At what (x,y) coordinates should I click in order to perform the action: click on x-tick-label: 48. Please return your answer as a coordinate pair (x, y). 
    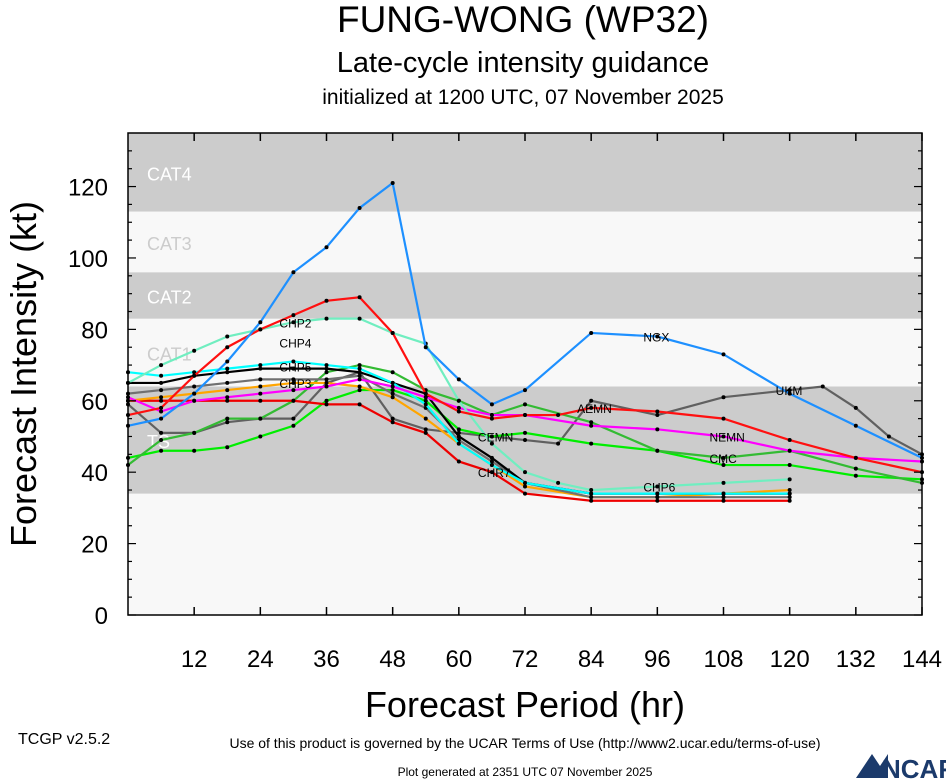
    Looking at the image, I should click on (392, 659).